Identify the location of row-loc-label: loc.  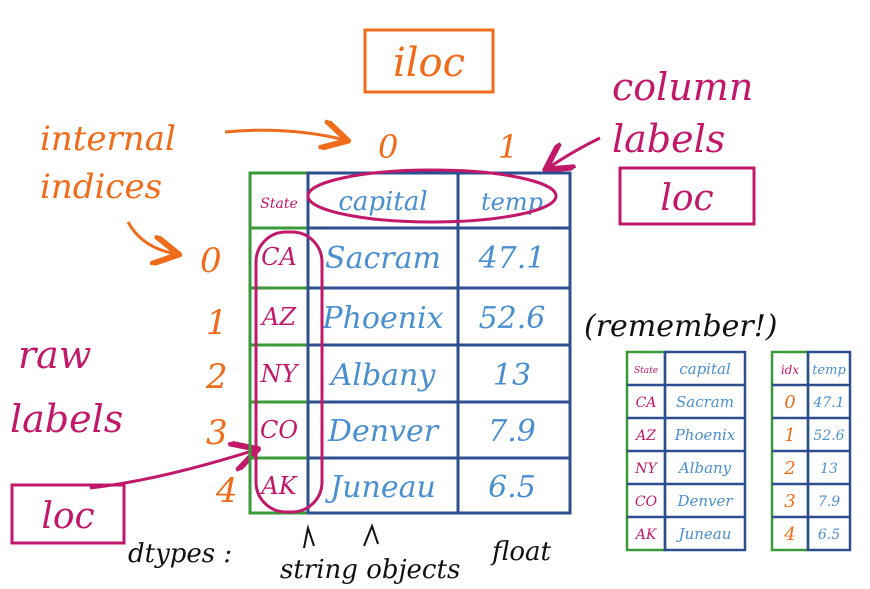
(67, 516).